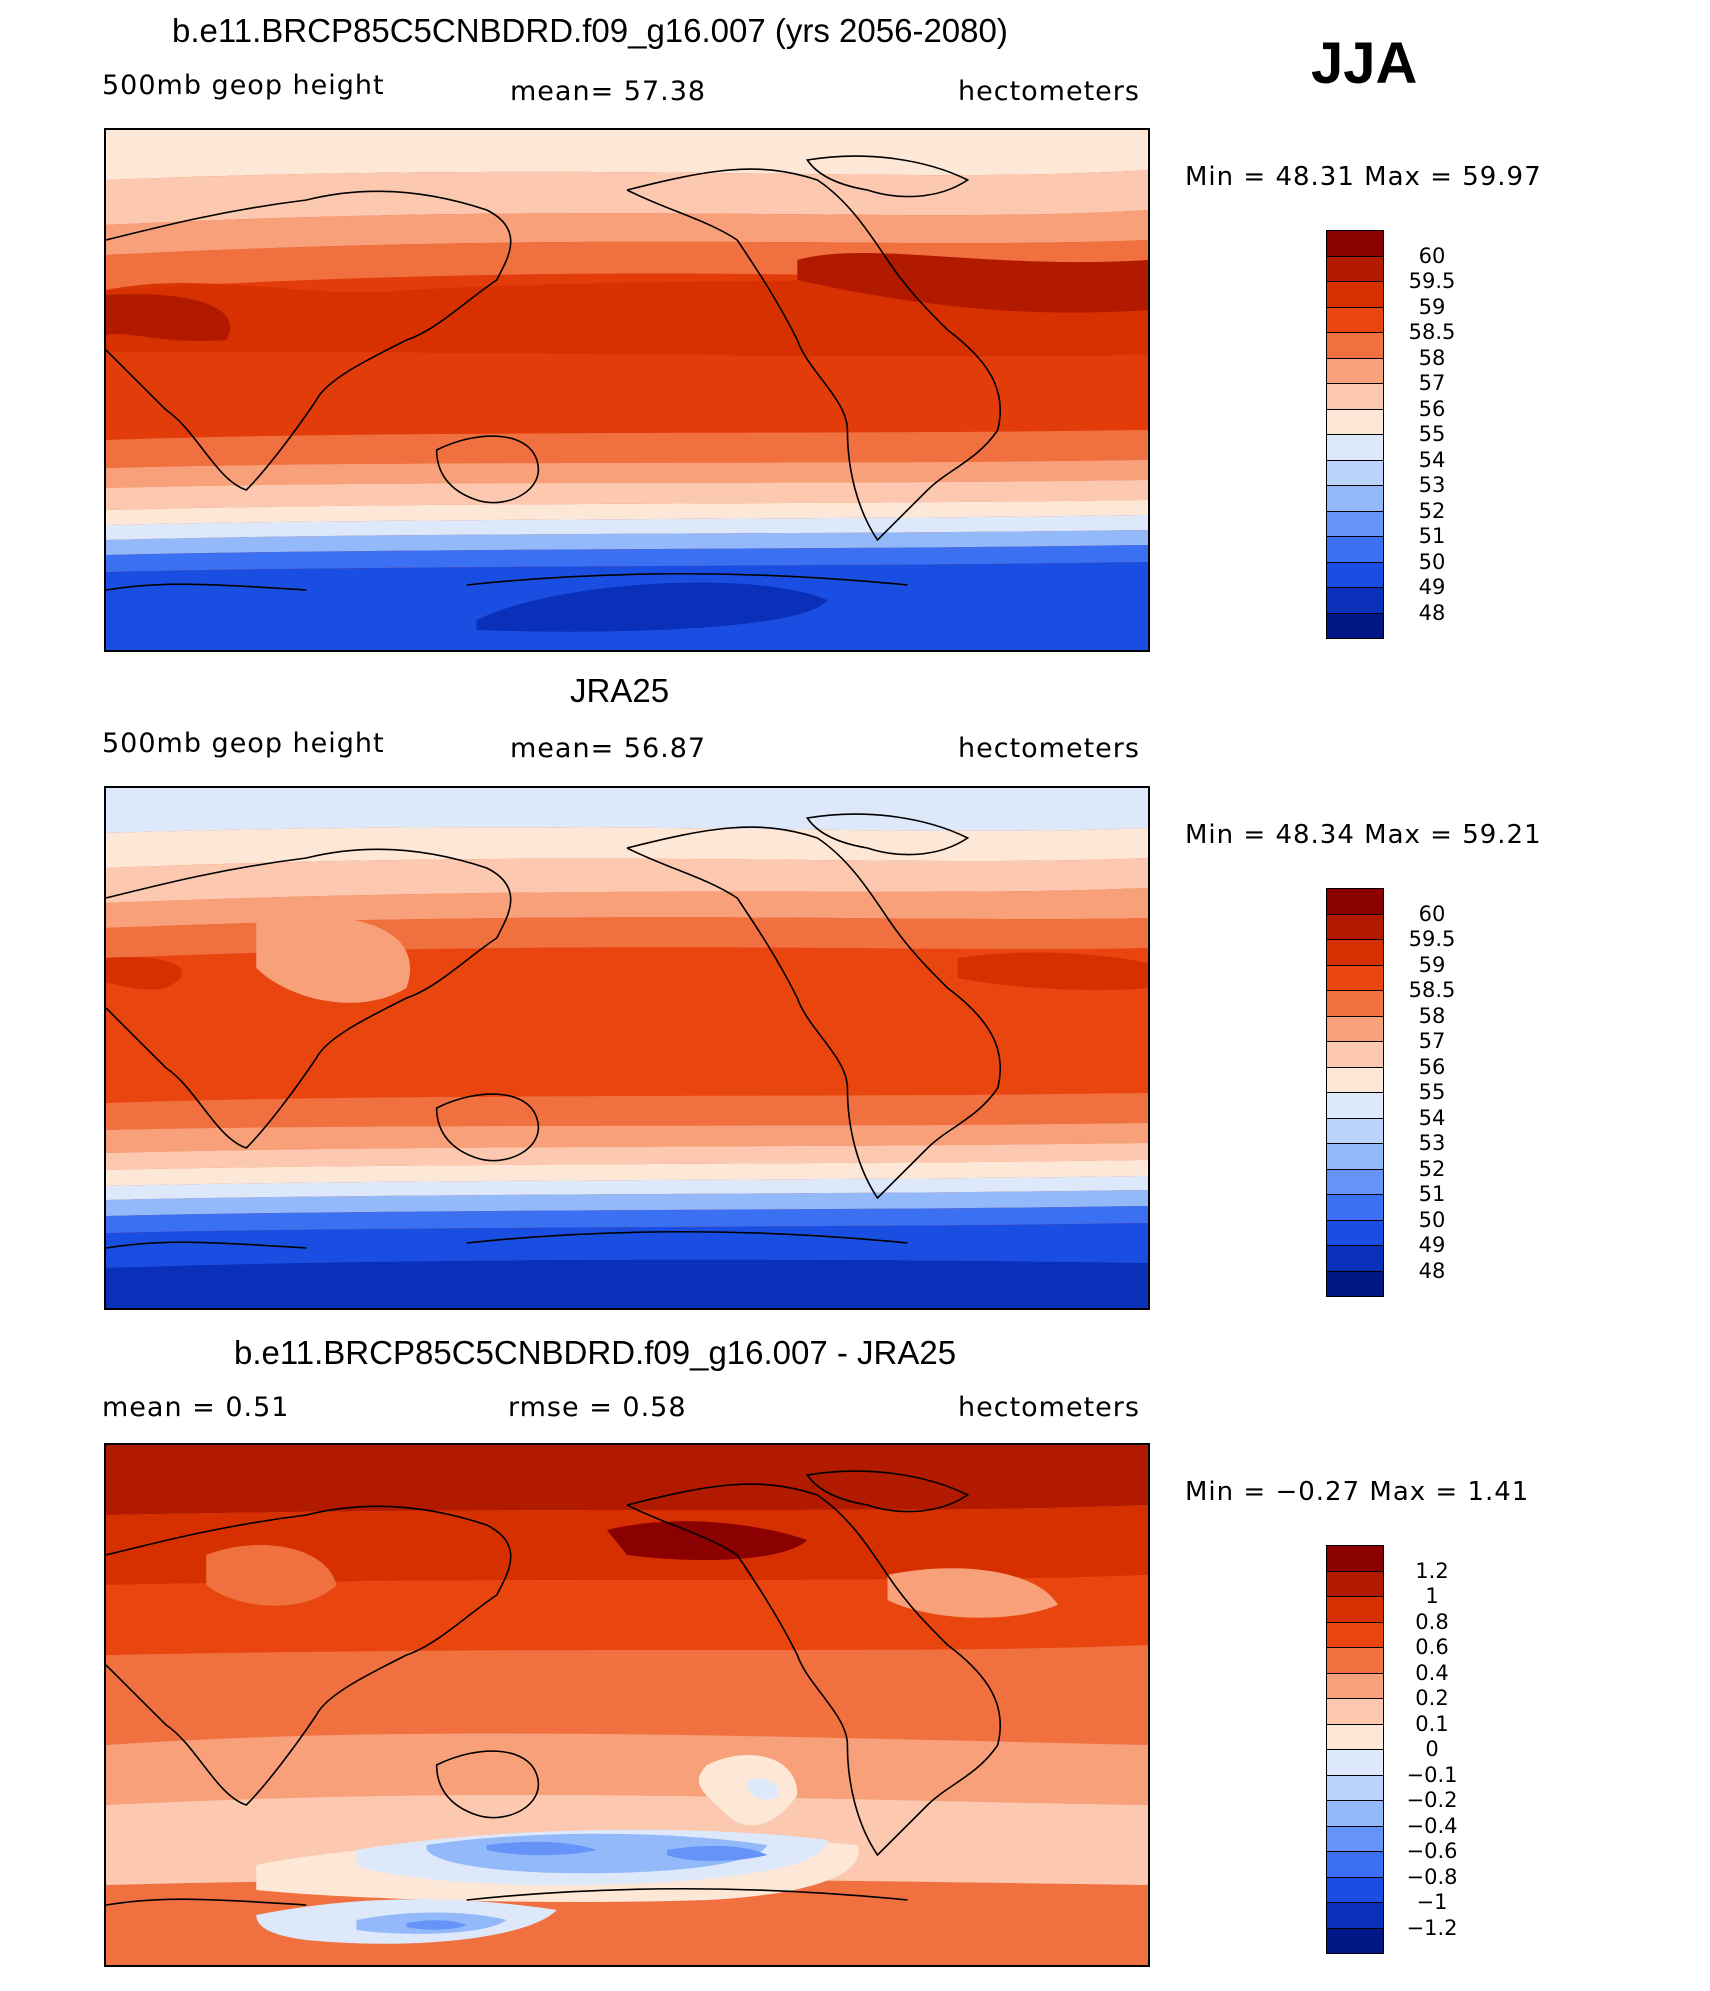  I want to click on colorbar-label: 55, so click(1432, 434).